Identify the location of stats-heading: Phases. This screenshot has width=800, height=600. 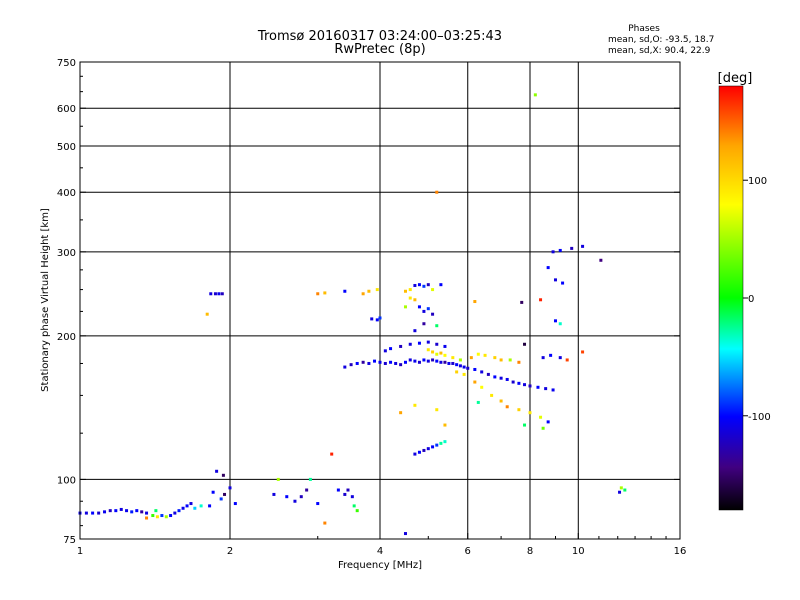
(644, 29).